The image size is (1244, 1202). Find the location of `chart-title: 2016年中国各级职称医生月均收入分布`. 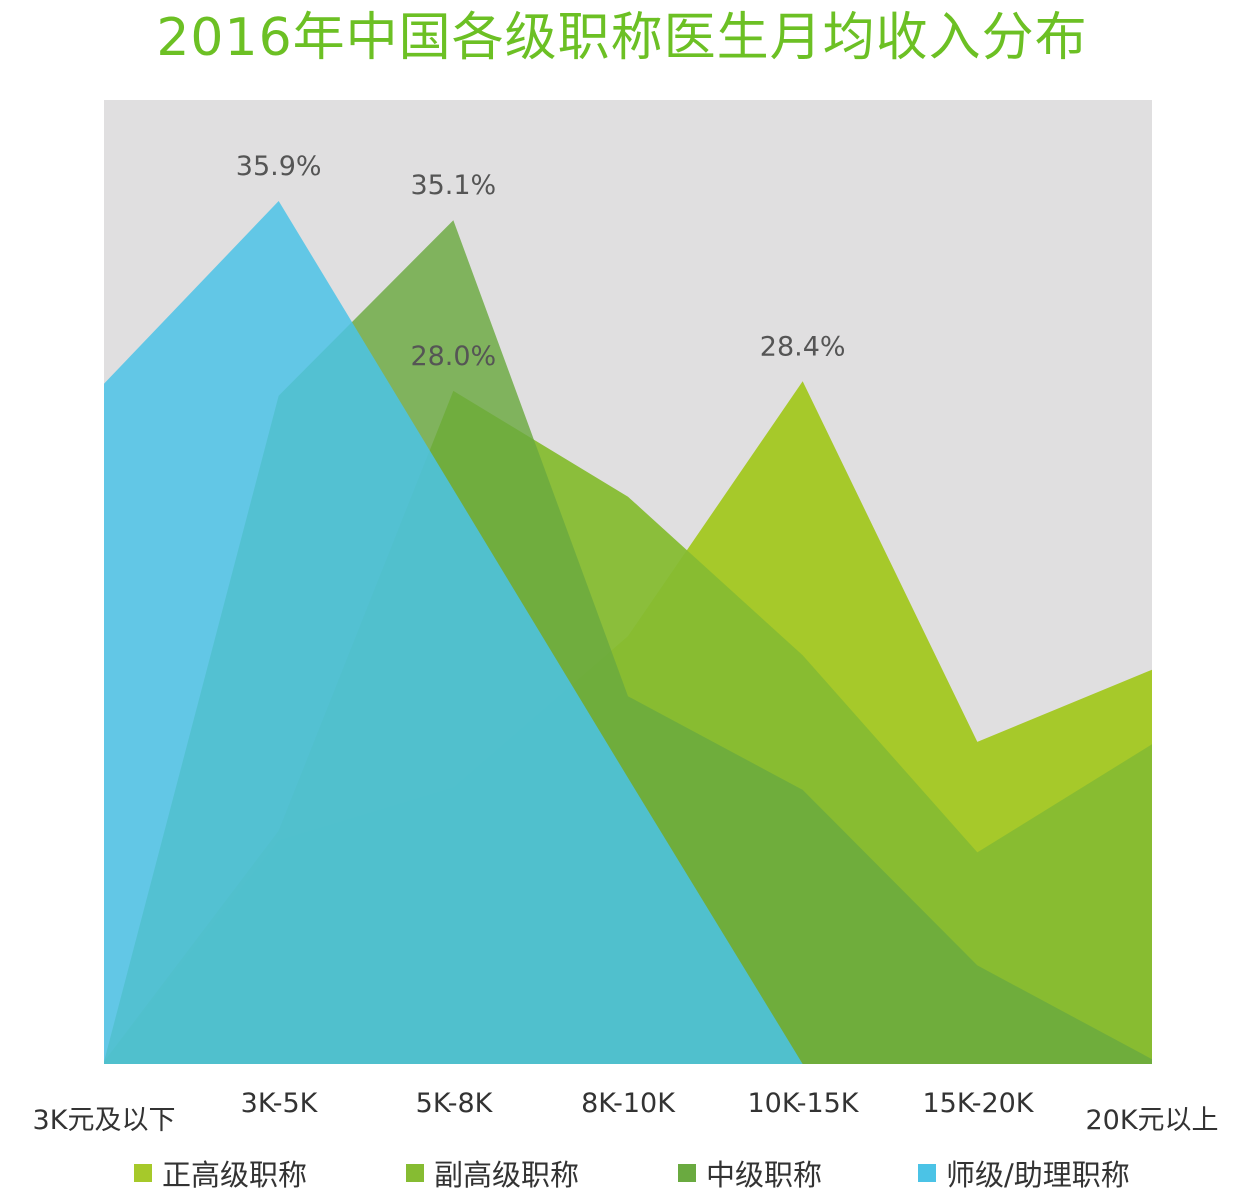

chart-title: 2016年中国各级职称医生月均收入分布 is located at coordinates (622, 38).